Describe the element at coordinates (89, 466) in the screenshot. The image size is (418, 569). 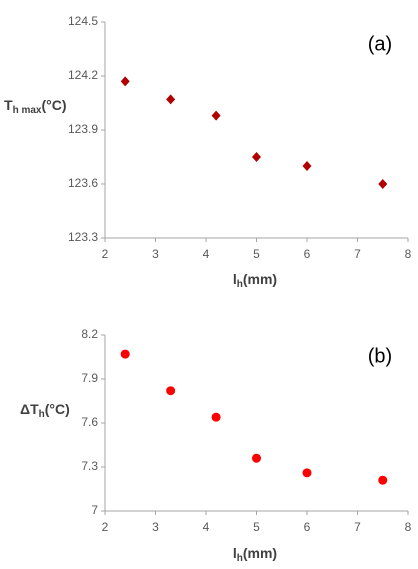
I see `y-tick-label: 7.3` at that location.